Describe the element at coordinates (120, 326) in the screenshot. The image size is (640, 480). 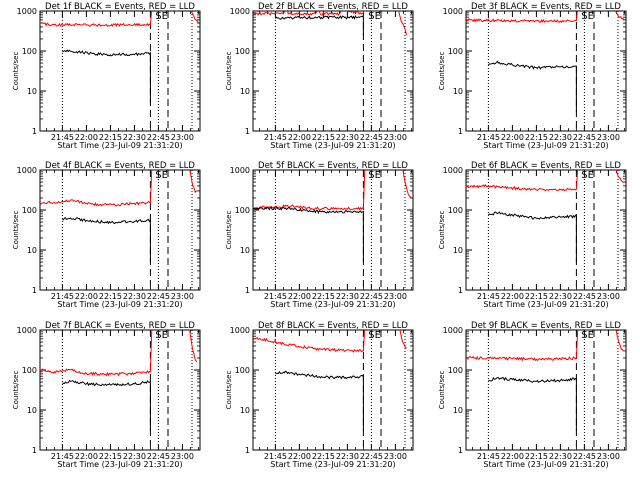
I see `panel-7f-title: Det 7f BLACK = Events, RED = LLD` at that location.